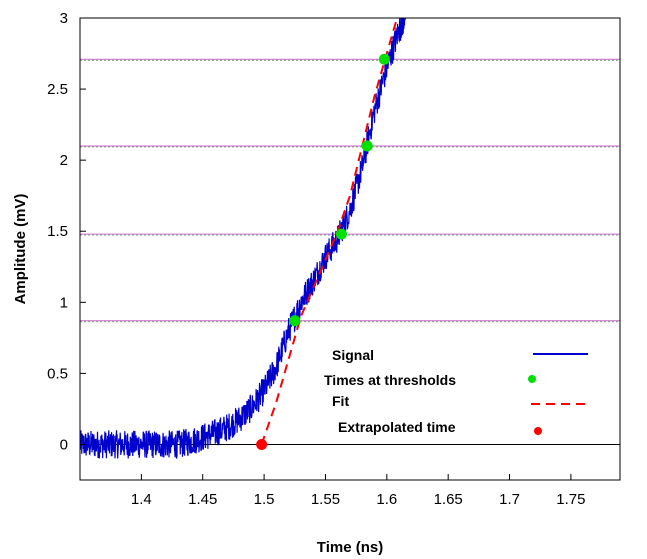 The width and height of the screenshot is (647, 559). What do you see at coordinates (141, 499) in the screenshot?
I see `x-tick-label-0: 1.4` at bounding box center [141, 499].